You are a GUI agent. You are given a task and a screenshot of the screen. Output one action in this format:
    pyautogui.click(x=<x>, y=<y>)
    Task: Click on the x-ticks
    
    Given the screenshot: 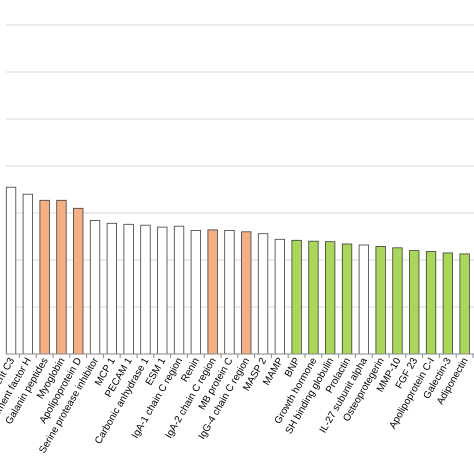 What is the action you would take?
    pyautogui.click(x=246, y=356)
    